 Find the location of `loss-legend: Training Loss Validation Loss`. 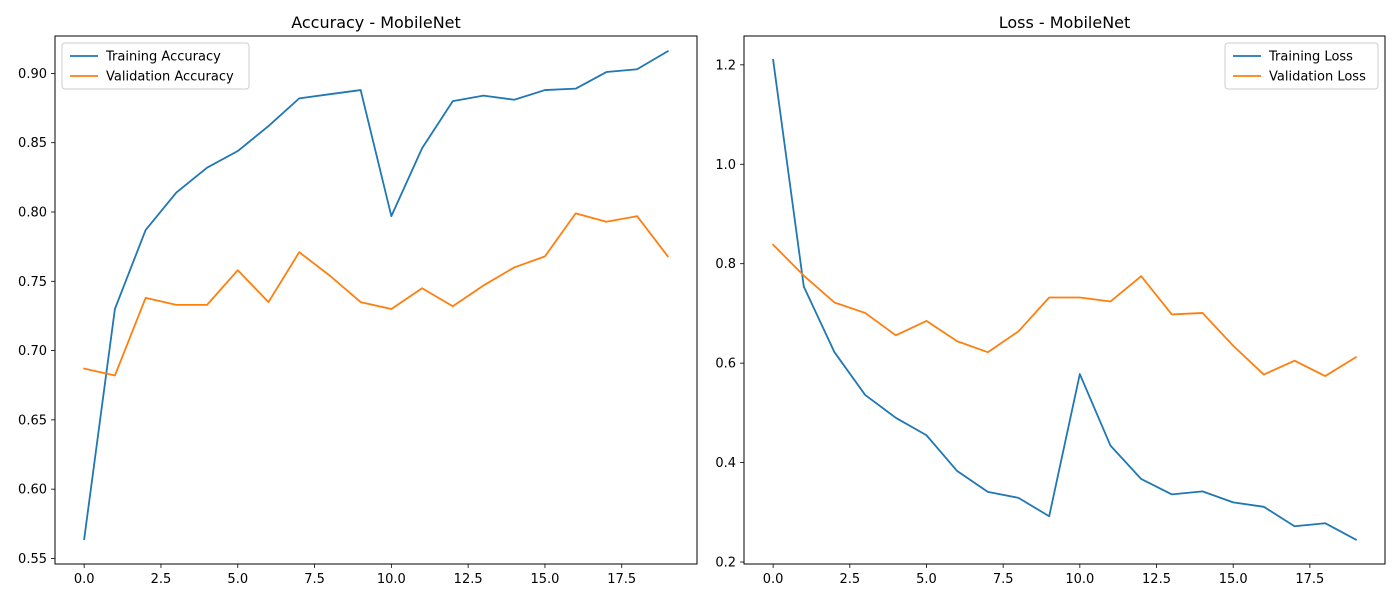

loss-legend: Training Loss Validation Loss is located at coordinates (1301, 66).